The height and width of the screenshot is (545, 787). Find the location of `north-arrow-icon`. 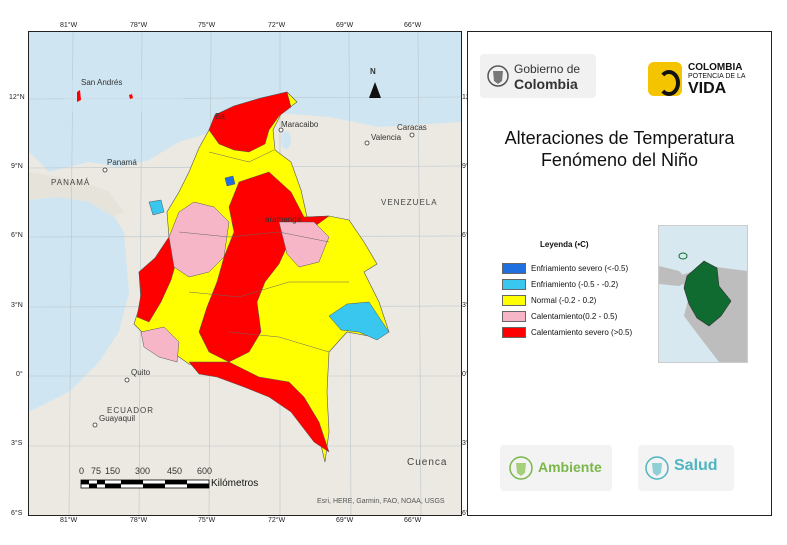

north-arrow-icon is located at coordinates (375, 90).